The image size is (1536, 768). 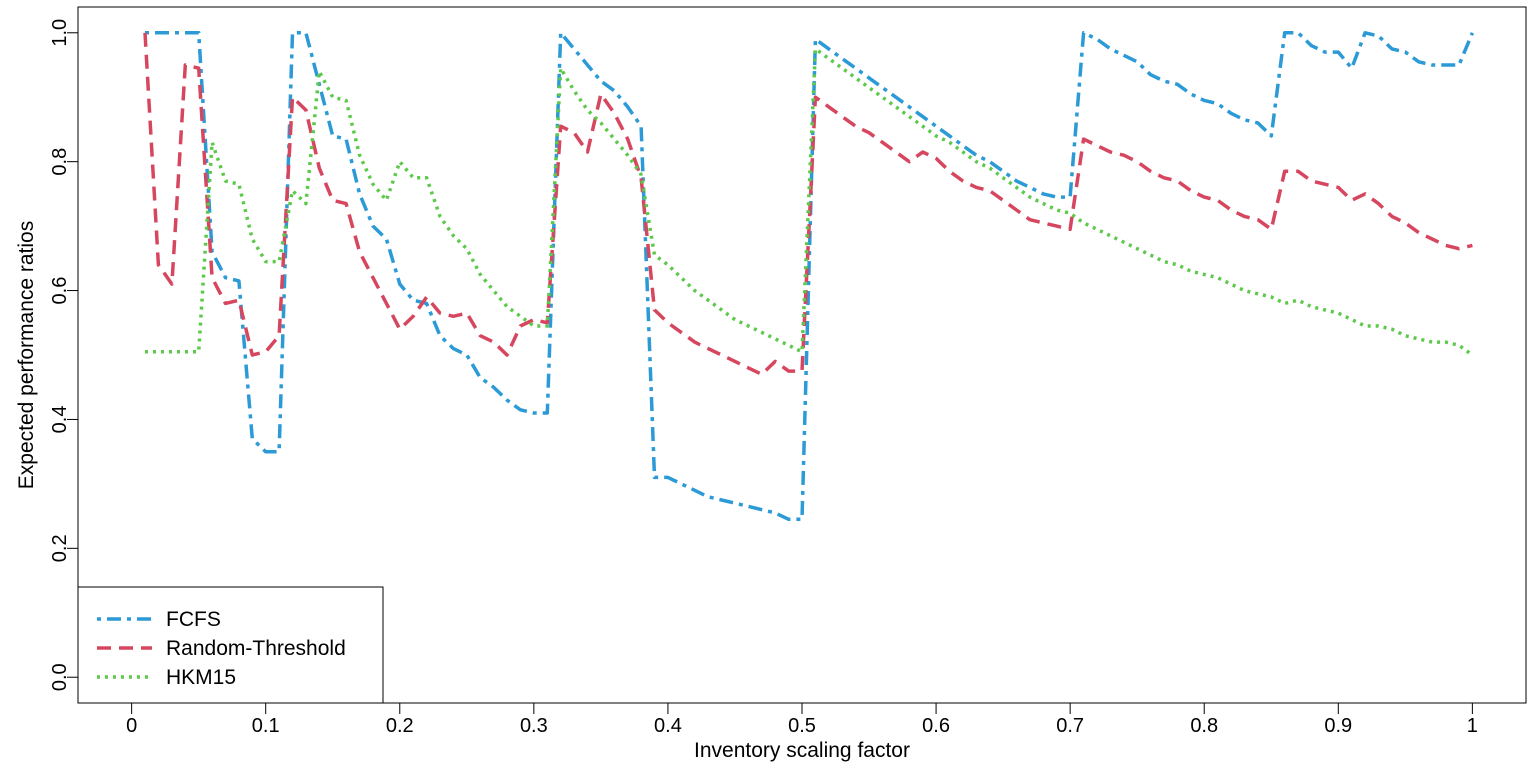 What do you see at coordinates (60, 420) in the screenshot?
I see `y-tick-label: 0.4` at bounding box center [60, 420].